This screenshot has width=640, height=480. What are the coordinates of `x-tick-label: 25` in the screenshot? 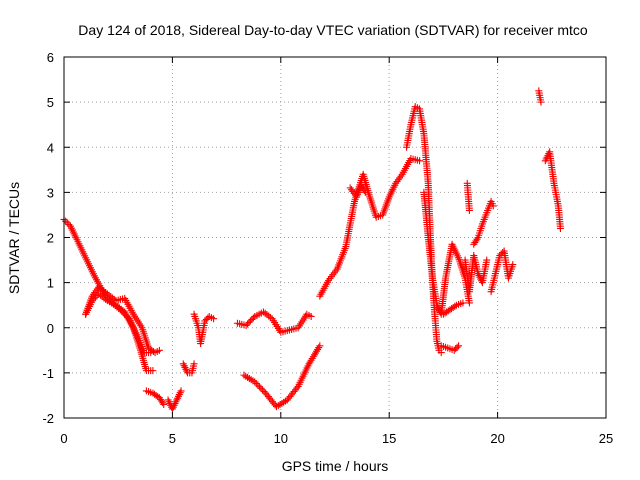 It's located at (606, 438).